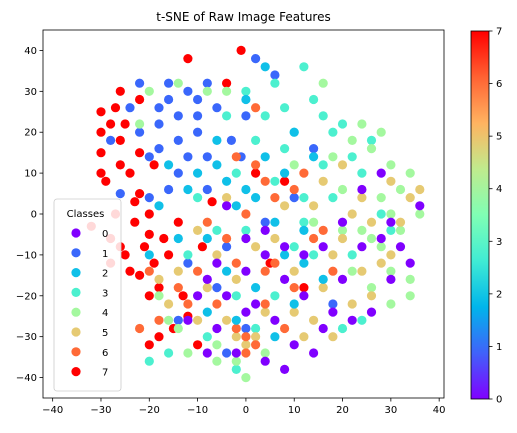 The width and height of the screenshot is (517, 433). Describe the element at coordinates (87, 295) in the screenshot. I see `legend: Classes 0 1 2 3 4 5 6 7` at that location.